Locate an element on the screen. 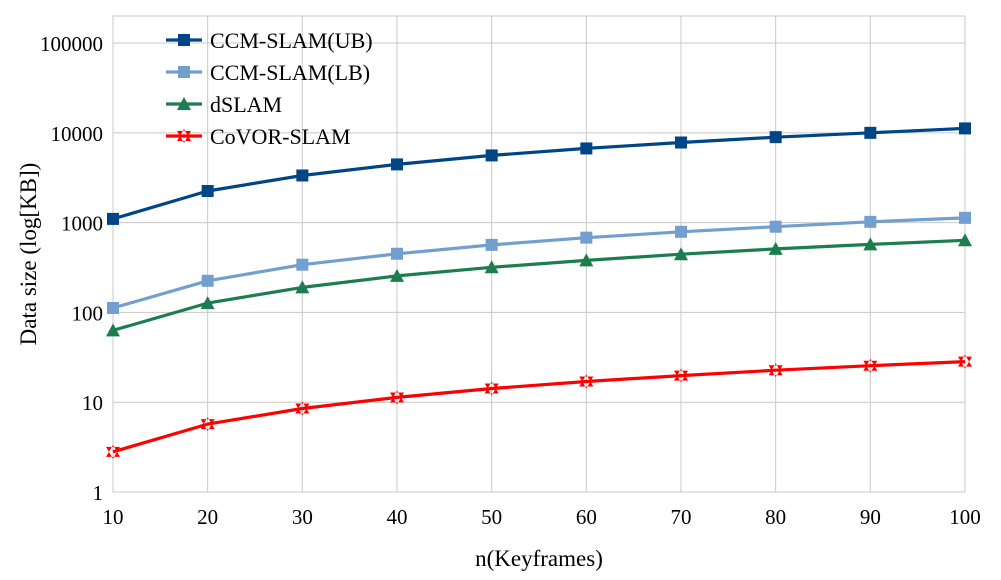  y-tick-label: 10 is located at coordinates (92, 403).